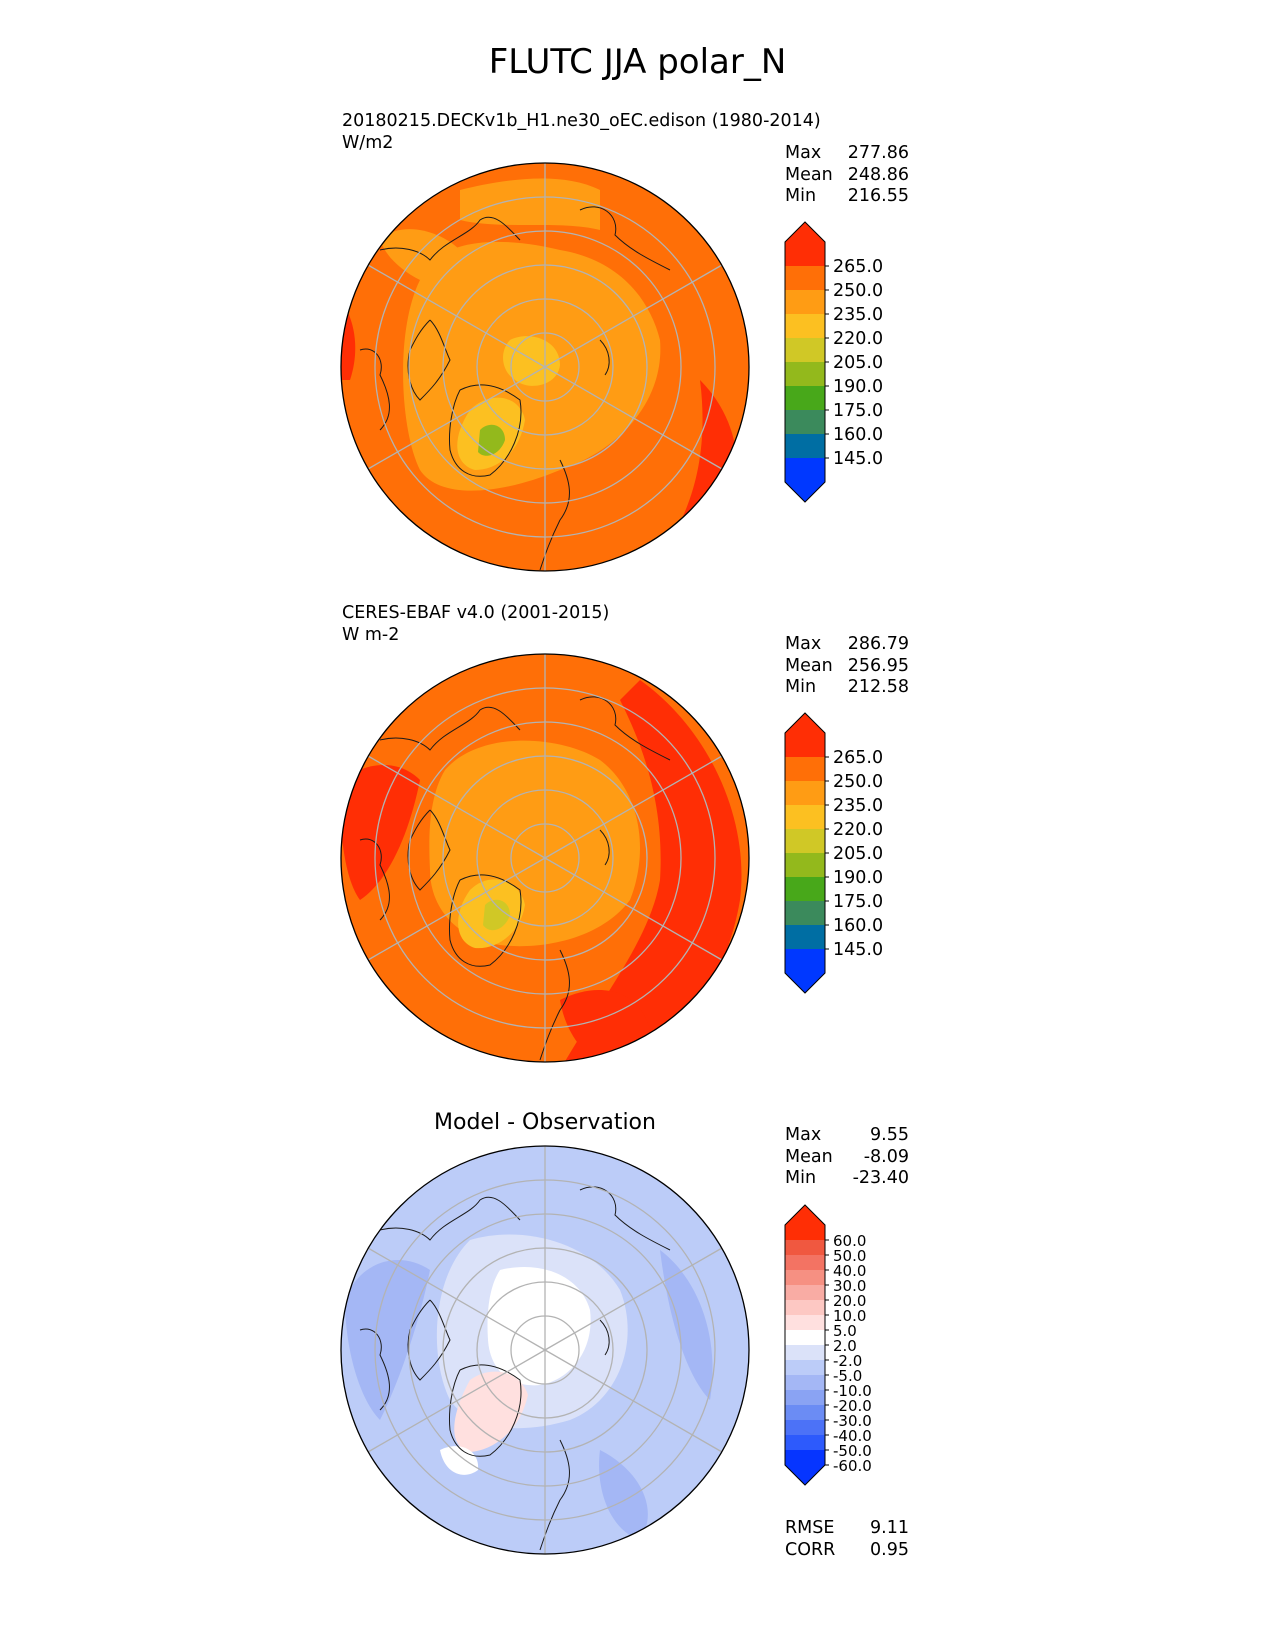 This screenshot has width=1275, height=1650. Describe the element at coordinates (849, 1241) in the screenshot. I see `colorbar-tick-label: 60.0` at that location.